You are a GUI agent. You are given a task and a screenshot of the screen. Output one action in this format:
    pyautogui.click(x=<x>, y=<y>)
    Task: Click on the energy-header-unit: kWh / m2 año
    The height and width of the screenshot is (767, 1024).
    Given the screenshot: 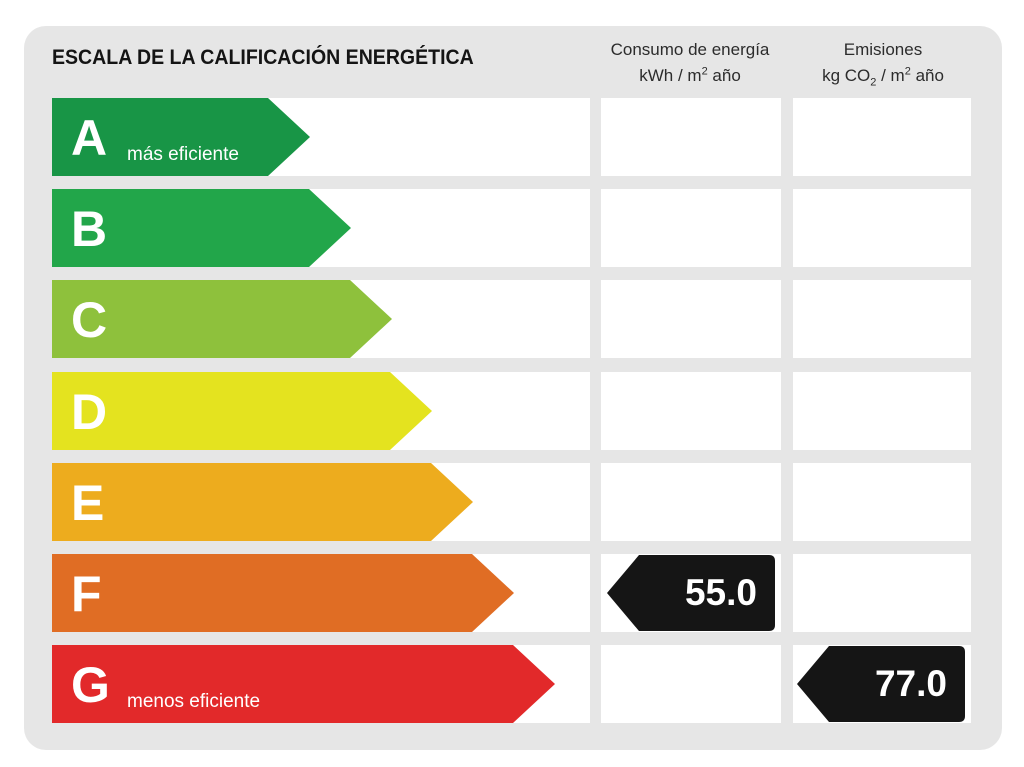 What is the action you would take?
    pyautogui.click(x=690, y=75)
    